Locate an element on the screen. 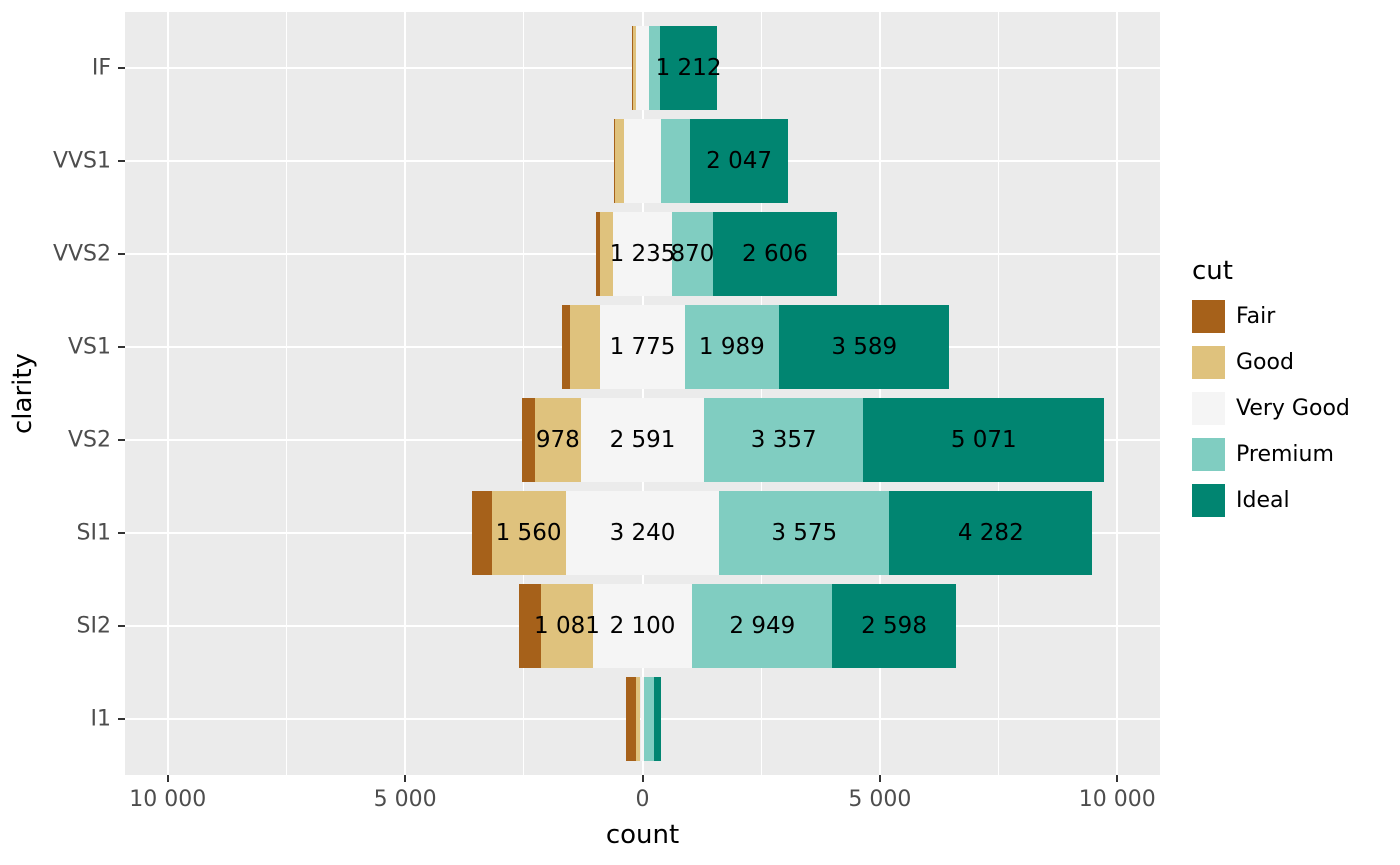 The height and width of the screenshot is (865, 1400). legend-items: Fair Good Very Good Premium Ideal is located at coordinates (1271, 408).